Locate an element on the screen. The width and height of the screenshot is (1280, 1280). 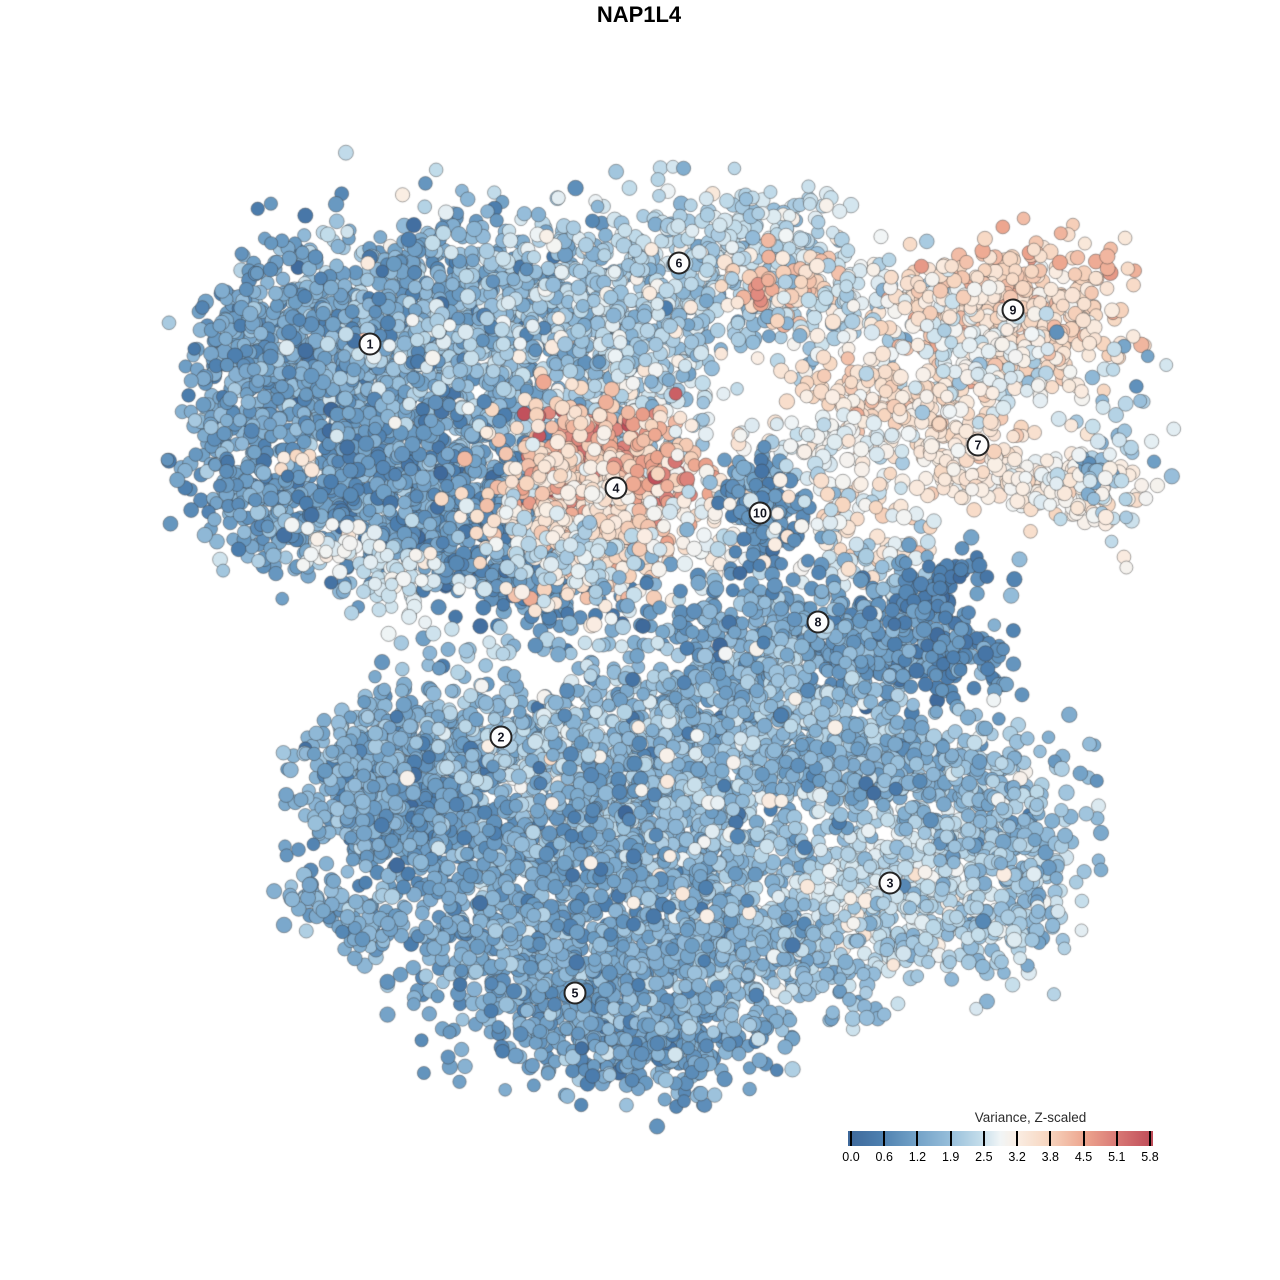
colorbar-tick-label: 3.2 is located at coordinates (1017, 1157).